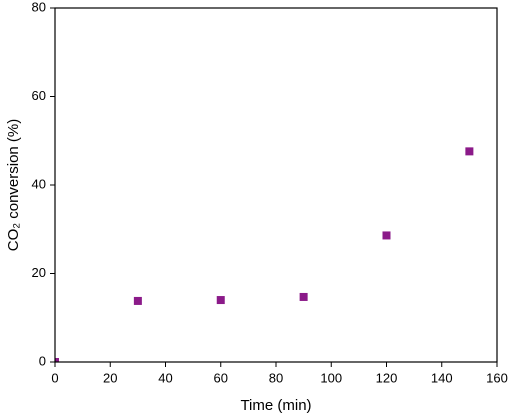 The height and width of the screenshot is (419, 510). Describe the element at coordinates (275, 405) in the screenshot. I see `x-axis-title: Time (min)` at that location.